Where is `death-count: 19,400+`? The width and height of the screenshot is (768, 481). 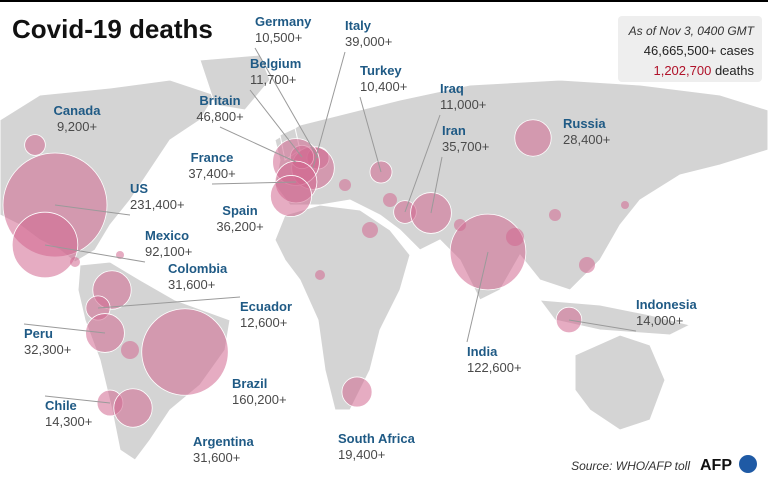
death-count: 19,400+ is located at coordinates (361, 454).